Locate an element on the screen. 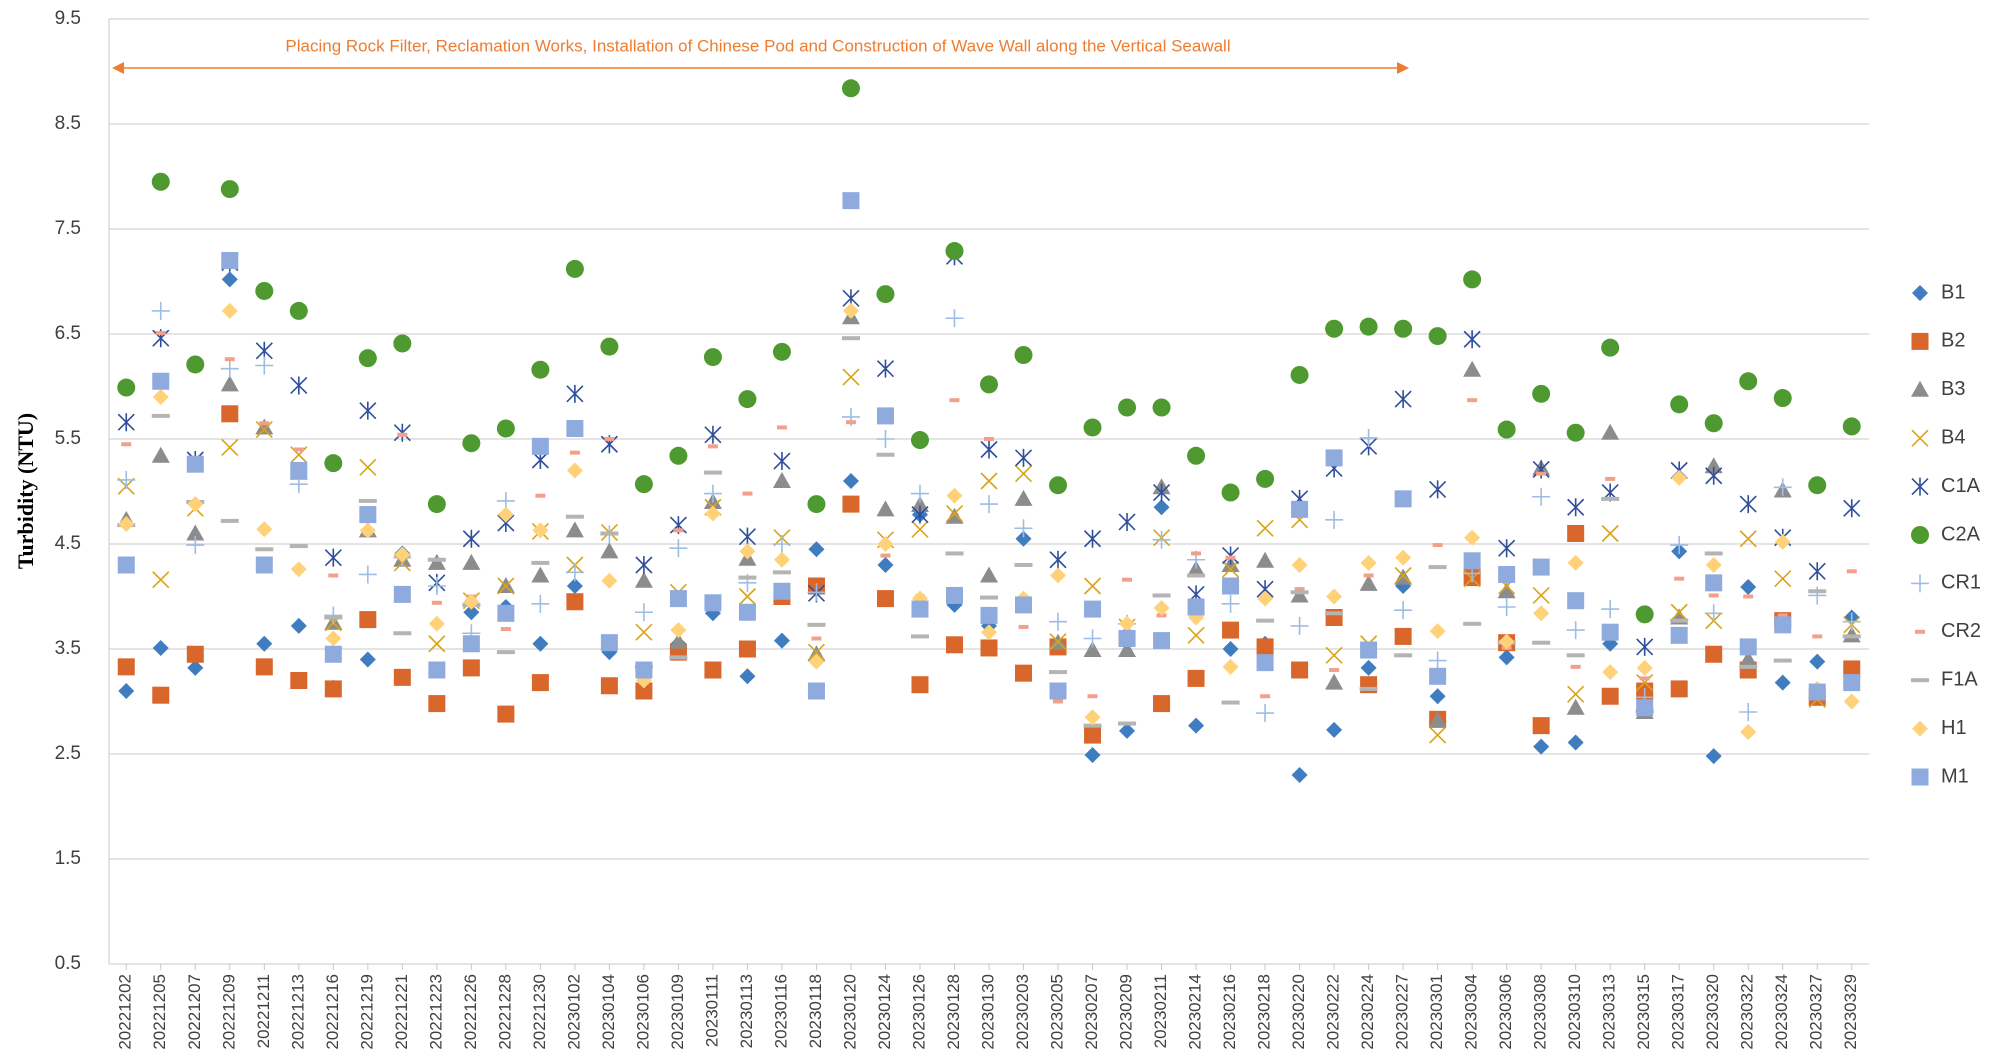 Image resolution: width=1997 pixels, height=1063 pixels. x-tick-label: 20230320 is located at coordinates (1712, 1012).